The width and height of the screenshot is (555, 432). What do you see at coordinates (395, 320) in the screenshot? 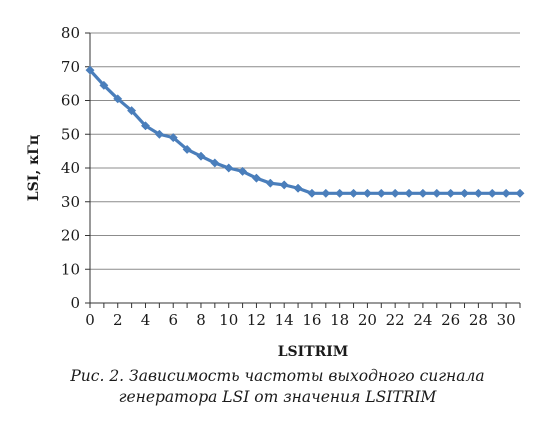
I see `x-tick-label-11: 22` at bounding box center [395, 320].